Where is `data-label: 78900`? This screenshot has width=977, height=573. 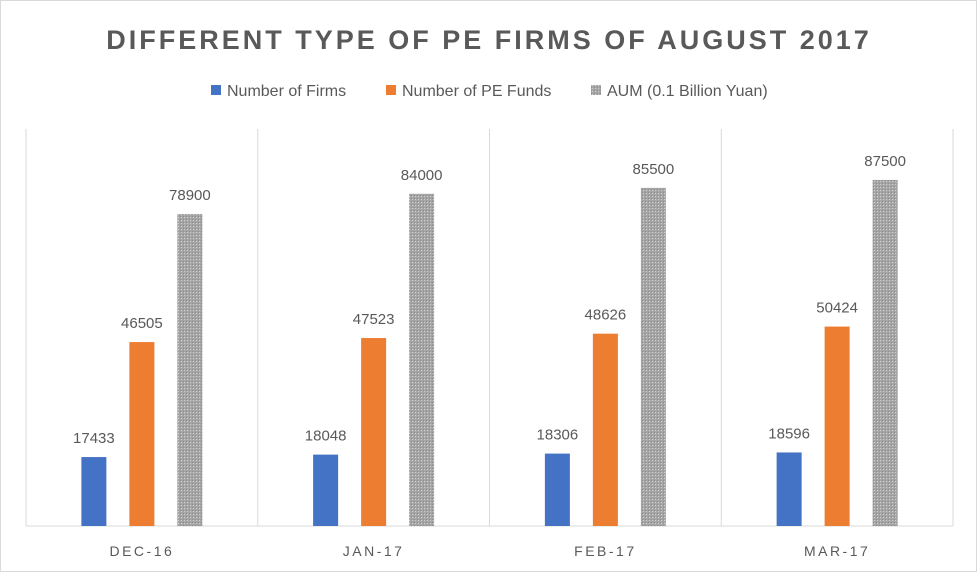
data-label: 78900 is located at coordinates (190, 195).